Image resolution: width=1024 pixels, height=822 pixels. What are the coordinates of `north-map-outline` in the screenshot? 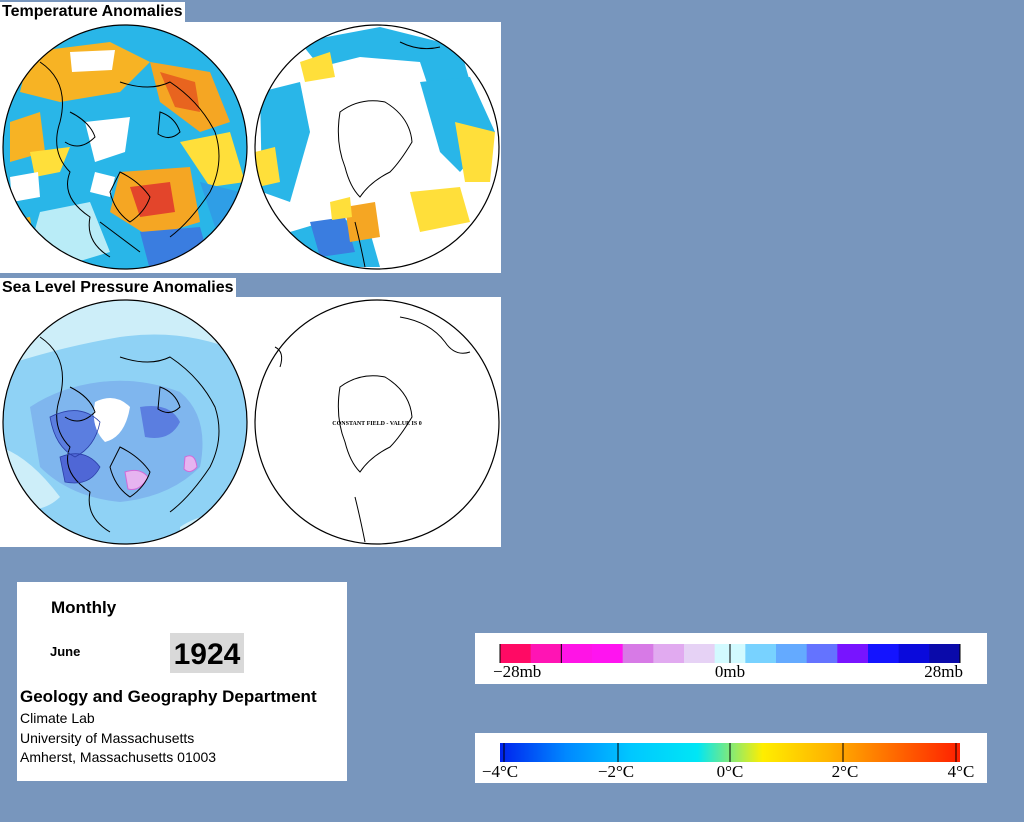 It's located at (125, 147).